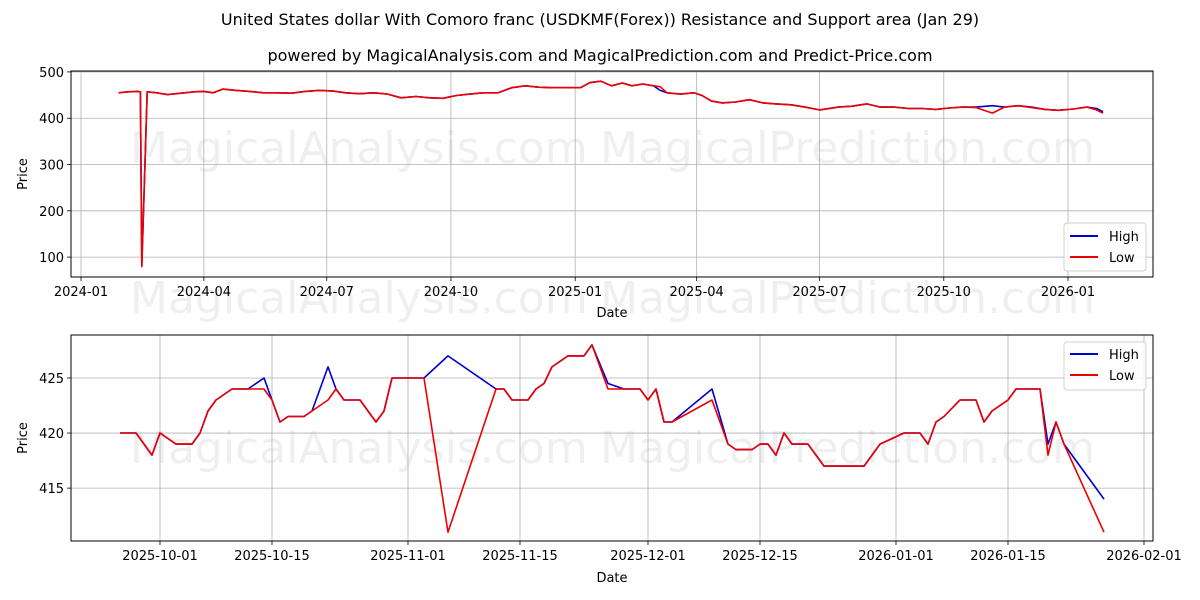  What do you see at coordinates (697, 292) in the screenshot?
I see `x-tick-label: 2025-04` at bounding box center [697, 292].